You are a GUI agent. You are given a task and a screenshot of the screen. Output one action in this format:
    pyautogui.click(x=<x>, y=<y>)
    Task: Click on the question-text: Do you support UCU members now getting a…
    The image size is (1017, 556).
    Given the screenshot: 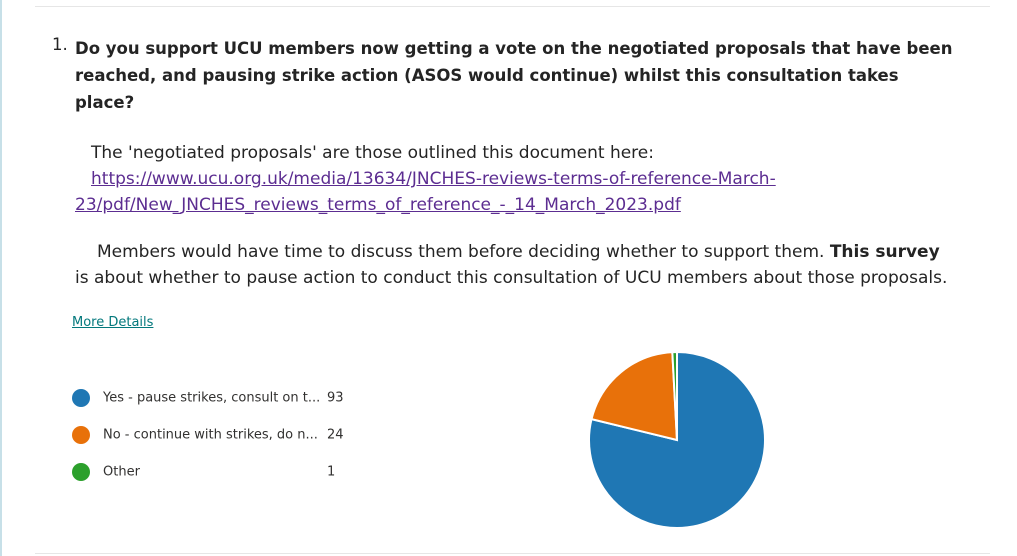 What is the action you would take?
    pyautogui.click(x=514, y=75)
    